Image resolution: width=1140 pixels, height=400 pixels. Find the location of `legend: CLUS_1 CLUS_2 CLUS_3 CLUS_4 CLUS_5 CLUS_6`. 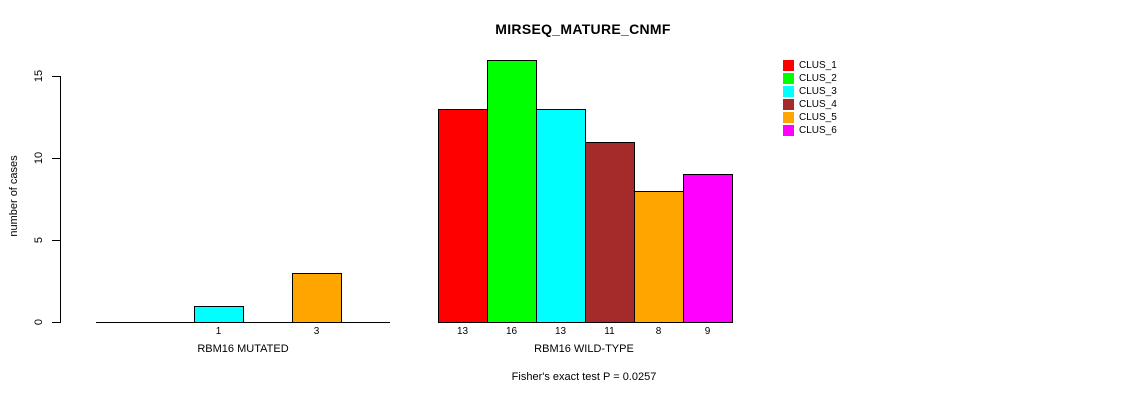

legend: CLUS_1 CLUS_2 CLUS_3 CLUS_4 CLUS_5 CLUS_6 is located at coordinates (810, 98).